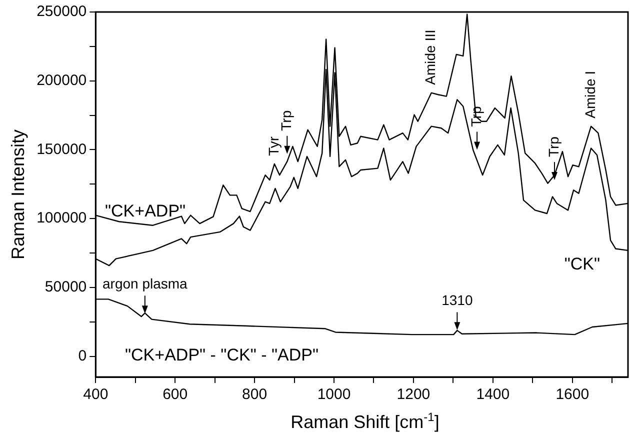 The image size is (630, 441). Describe the element at coordinates (61, 218) in the screenshot. I see `y-tick-label: 100000` at that location.